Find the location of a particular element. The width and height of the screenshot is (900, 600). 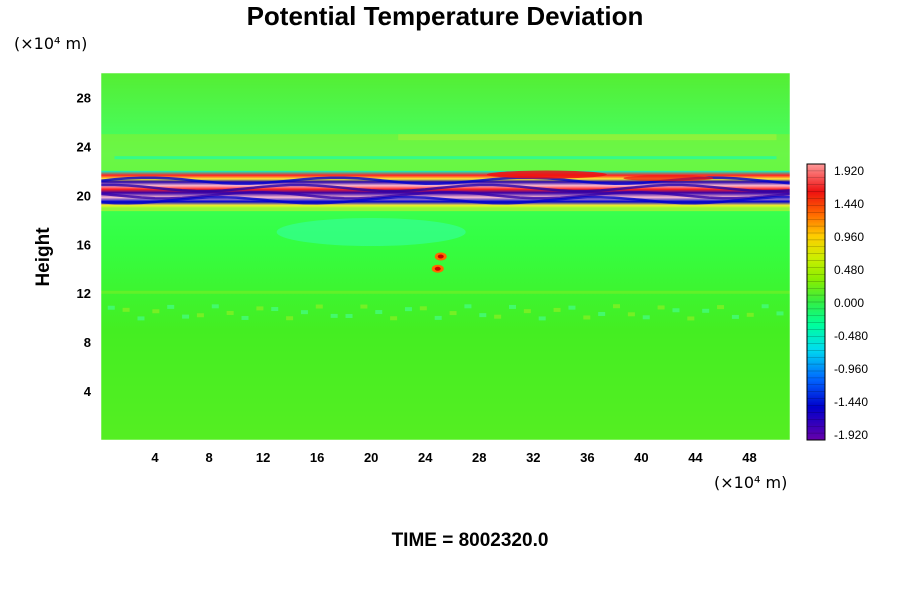

x-tick-label: 32 is located at coordinates (533, 457).